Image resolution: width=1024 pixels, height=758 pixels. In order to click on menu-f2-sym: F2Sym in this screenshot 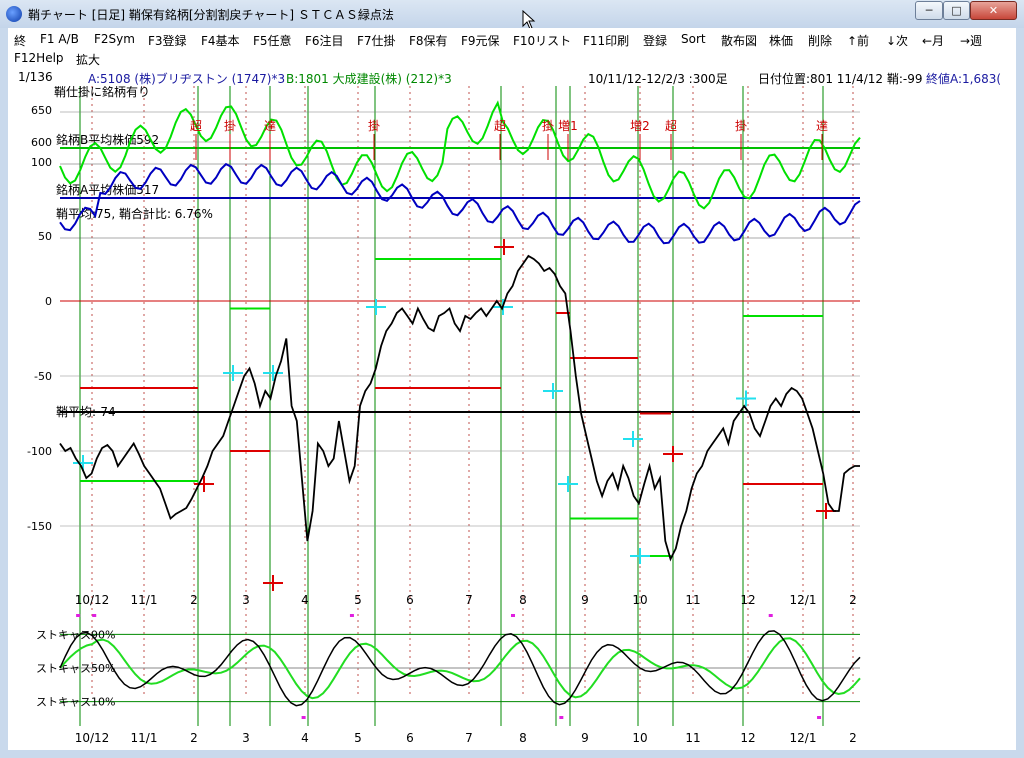, I will do `click(114, 39)`.